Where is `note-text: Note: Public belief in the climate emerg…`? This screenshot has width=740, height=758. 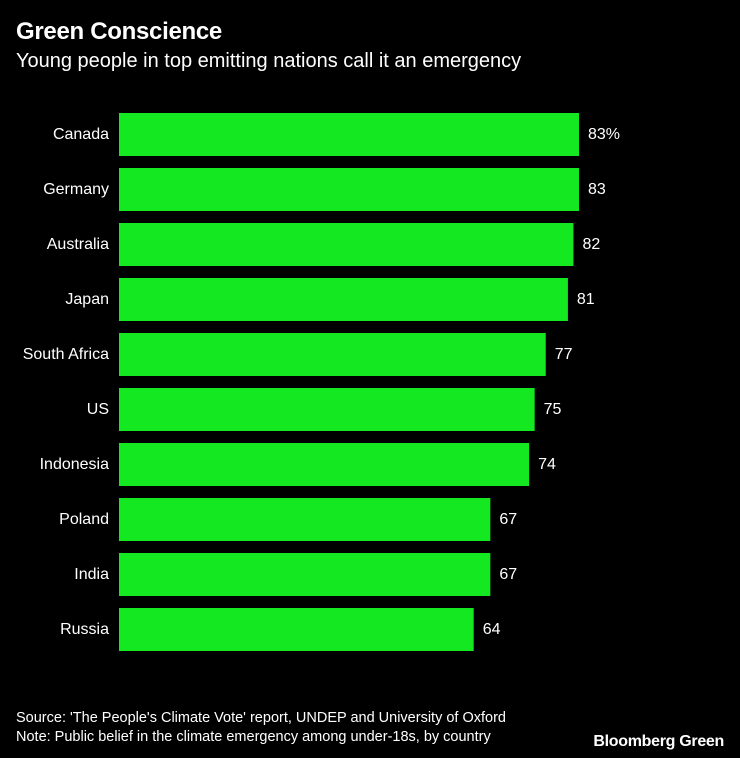 note-text: Note: Public belief in the climate emerg… is located at coordinates (253, 737).